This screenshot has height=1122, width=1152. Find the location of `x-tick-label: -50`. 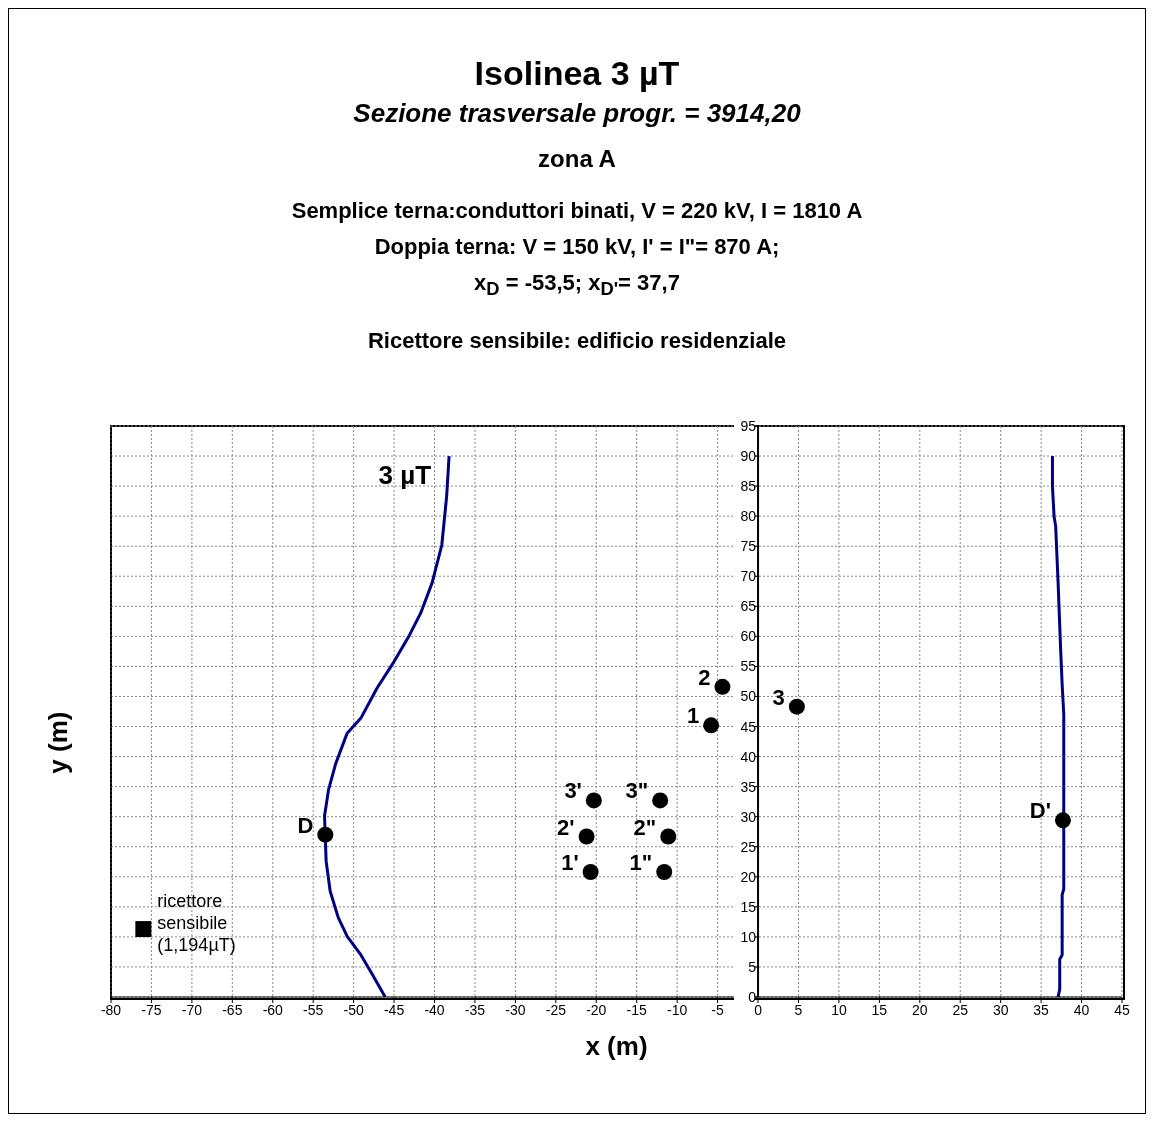

x-tick-label: -50 is located at coordinates (353, 1009).